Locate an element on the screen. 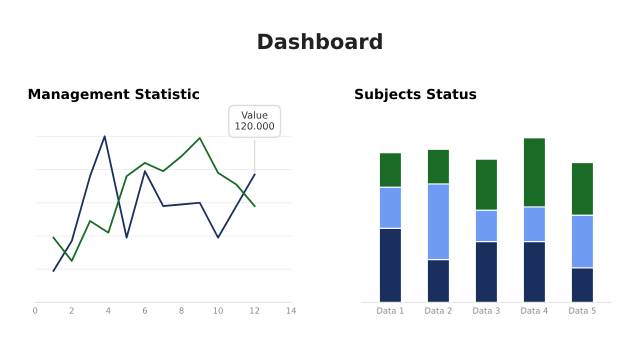  chart-title: Management Statistic is located at coordinates (113, 95).